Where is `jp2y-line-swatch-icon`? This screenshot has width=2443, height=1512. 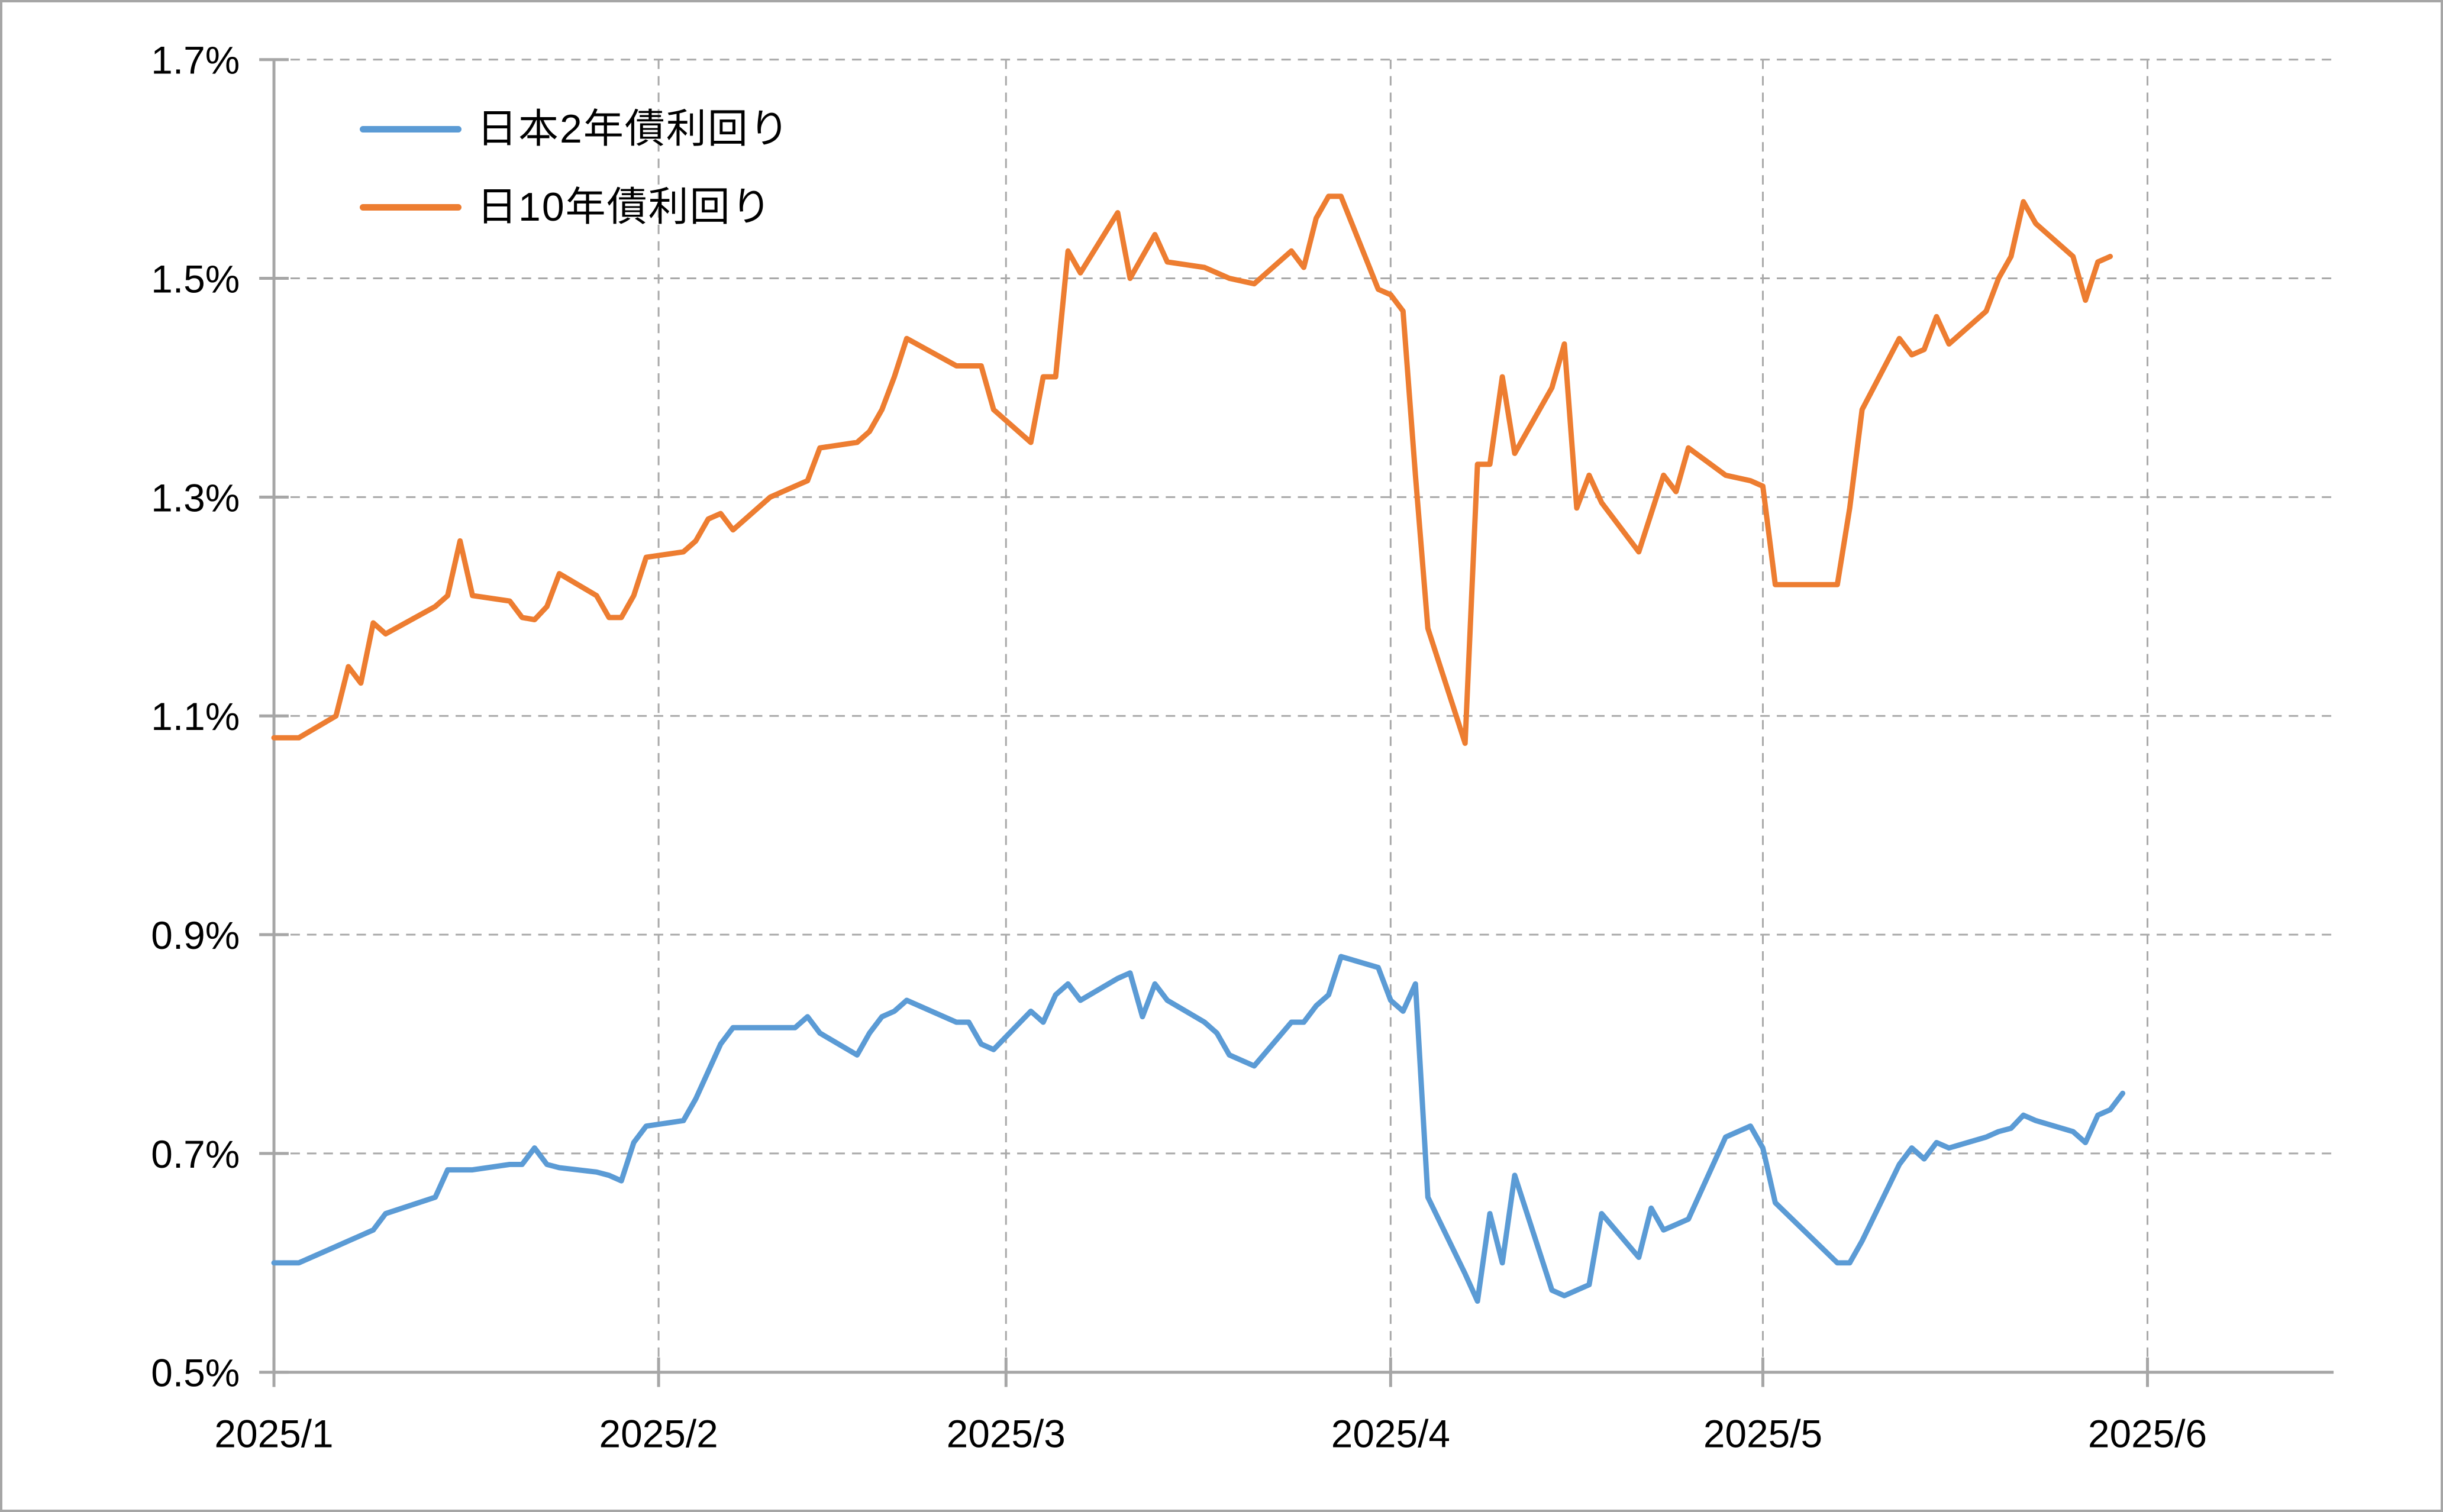 jp2y-line-swatch-icon is located at coordinates (411, 129).